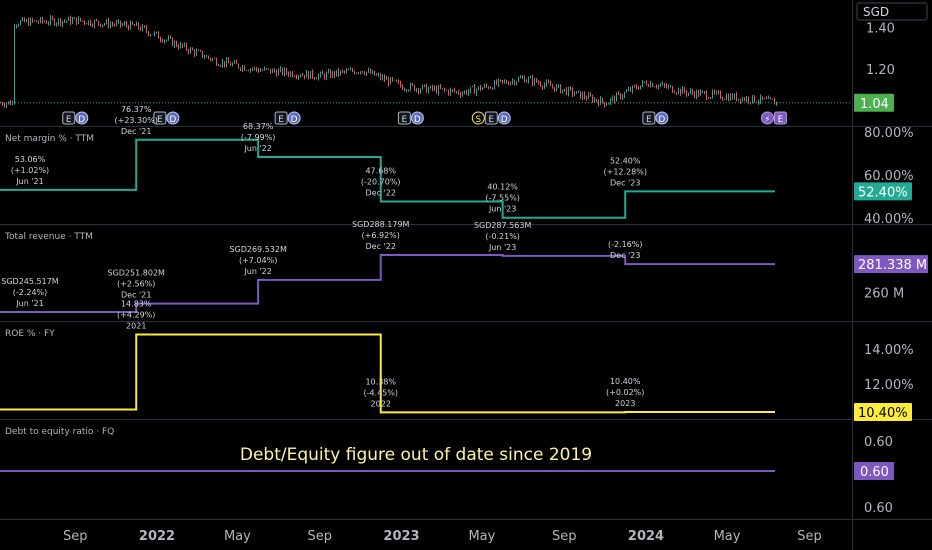 This screenshot has height=550, width=932. What do you see at coordinates (136, 325) in the screenshot?
I see `data-label: 2021` at bounding box center [136, 325].